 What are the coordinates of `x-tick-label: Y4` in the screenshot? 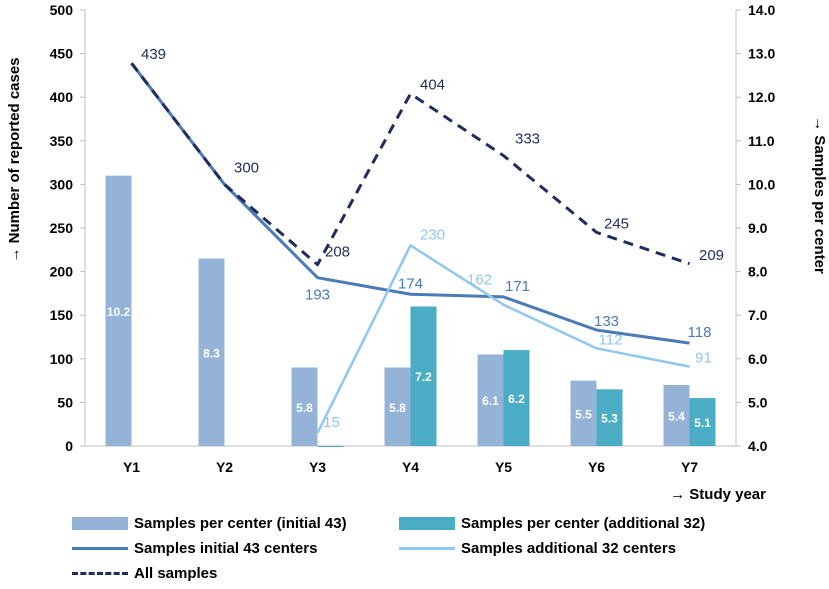 It's located at (410, 467).